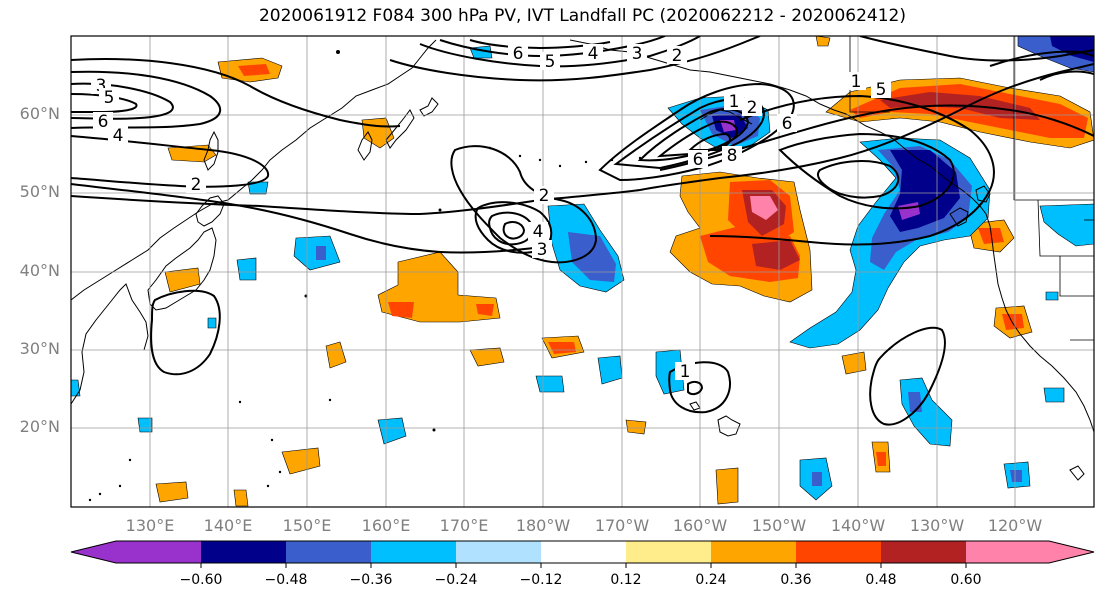 This screenshot has height=601, width=1105. I want to click on lon-label: 130°W, so click(937, 525).